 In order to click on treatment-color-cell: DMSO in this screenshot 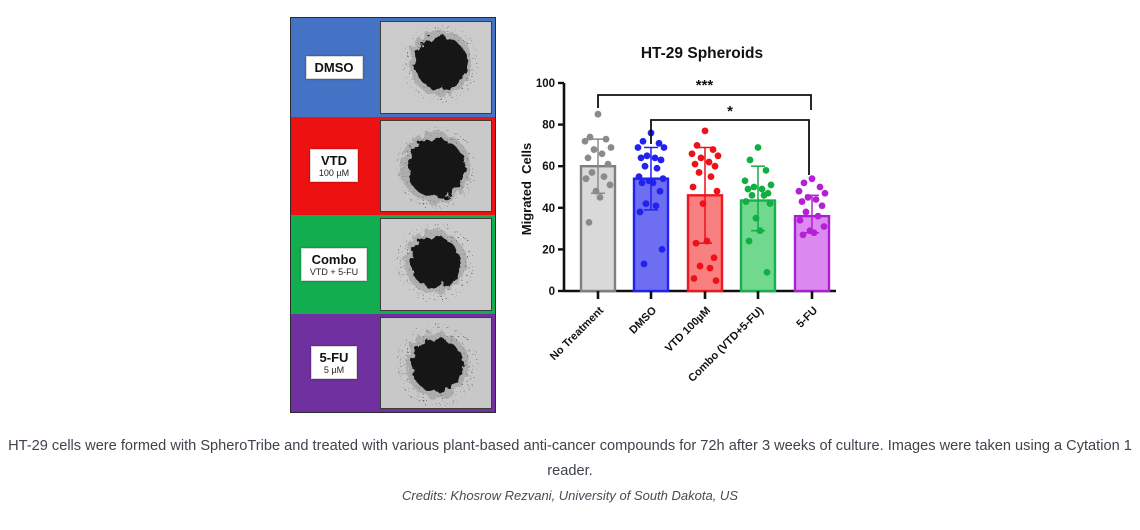, I will do `click(334, 67)`.